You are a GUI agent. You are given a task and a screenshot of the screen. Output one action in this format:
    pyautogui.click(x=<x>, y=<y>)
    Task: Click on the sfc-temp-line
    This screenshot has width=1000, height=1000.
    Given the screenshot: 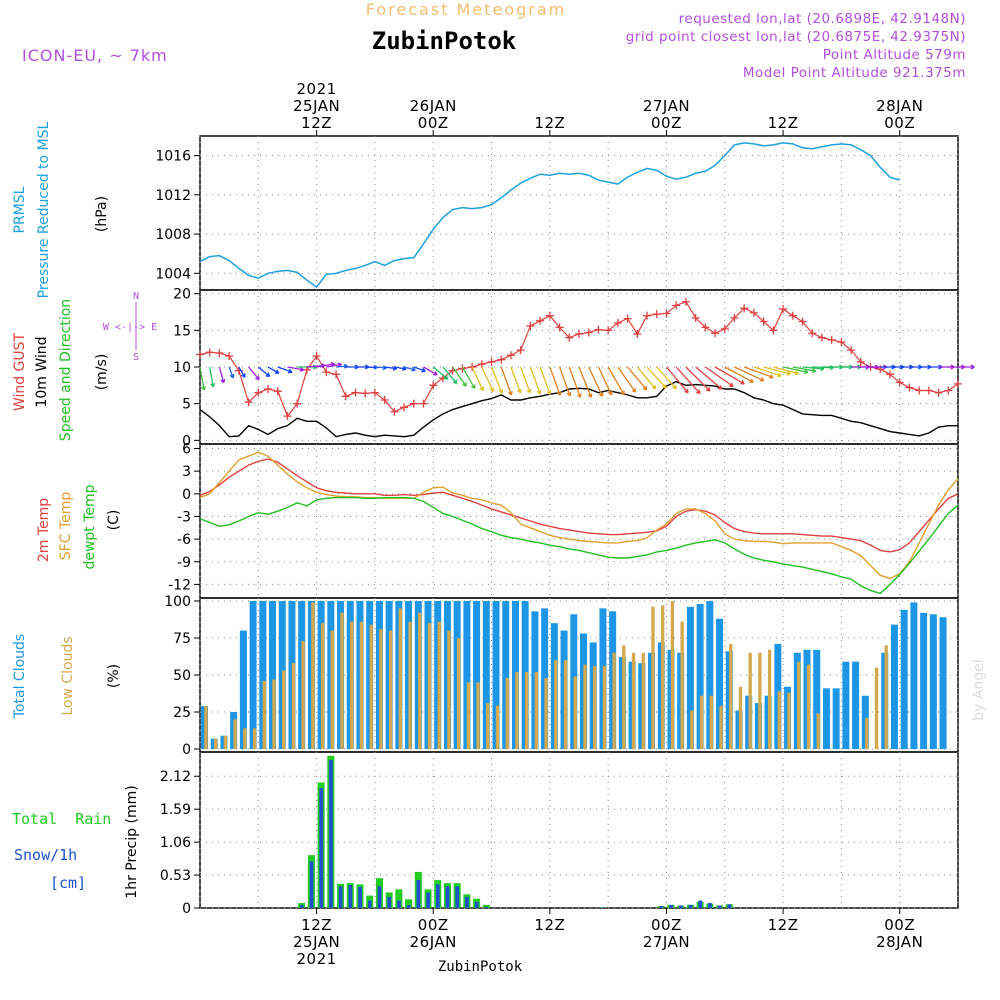 What is the action you would take?
    pyautogui.click(x=579, y=515)
    